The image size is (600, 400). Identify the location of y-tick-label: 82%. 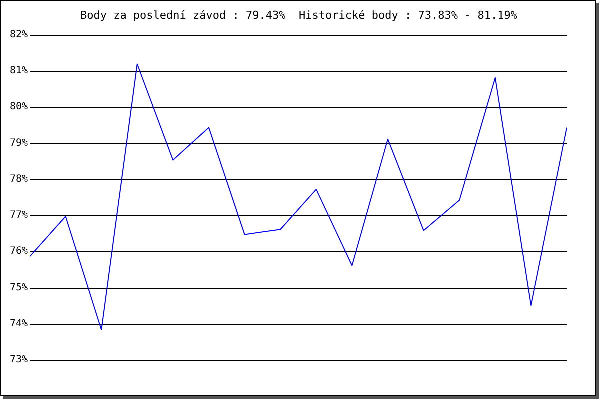
(19, 35).